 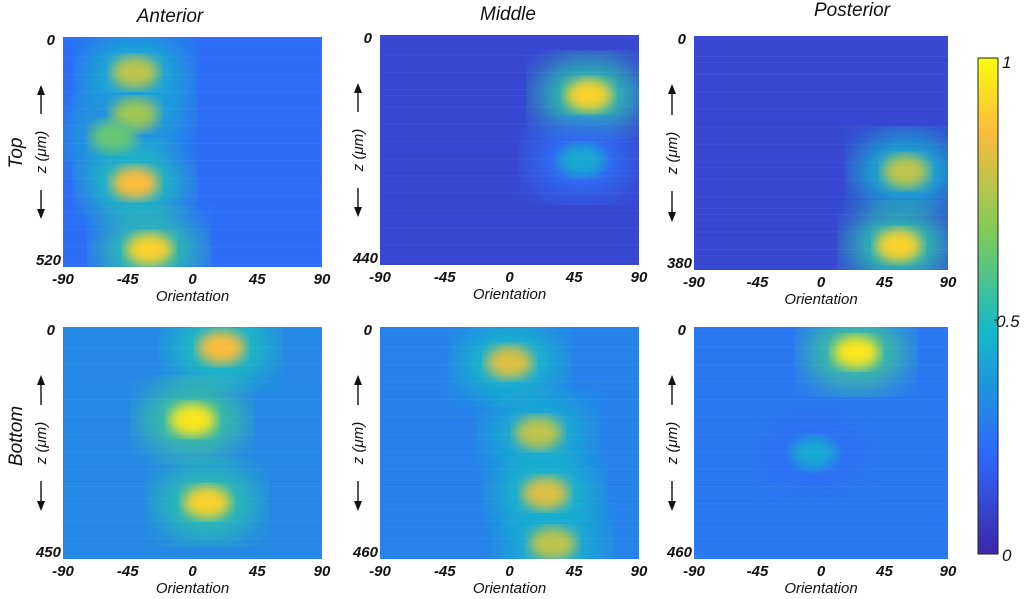 What do you see at coordinates (1006, 62) in the screenshot?
I see `colorbar-tick-label: 1` at bounding box center [1006, 62].